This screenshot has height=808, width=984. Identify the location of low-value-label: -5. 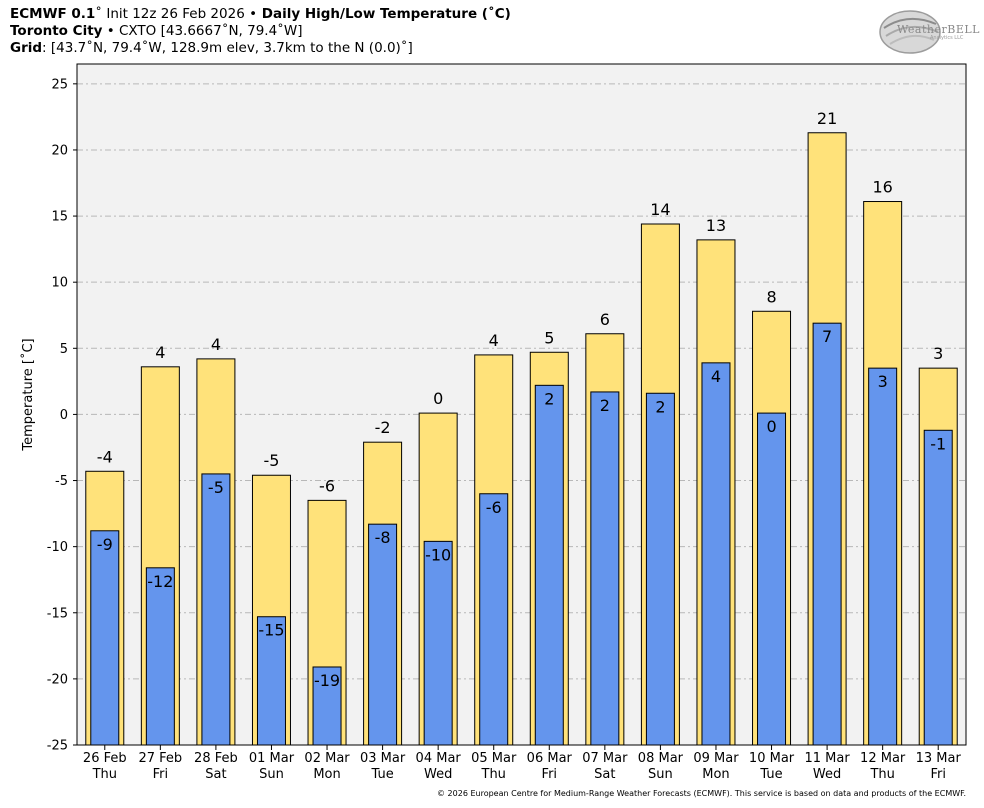
(216, 487).